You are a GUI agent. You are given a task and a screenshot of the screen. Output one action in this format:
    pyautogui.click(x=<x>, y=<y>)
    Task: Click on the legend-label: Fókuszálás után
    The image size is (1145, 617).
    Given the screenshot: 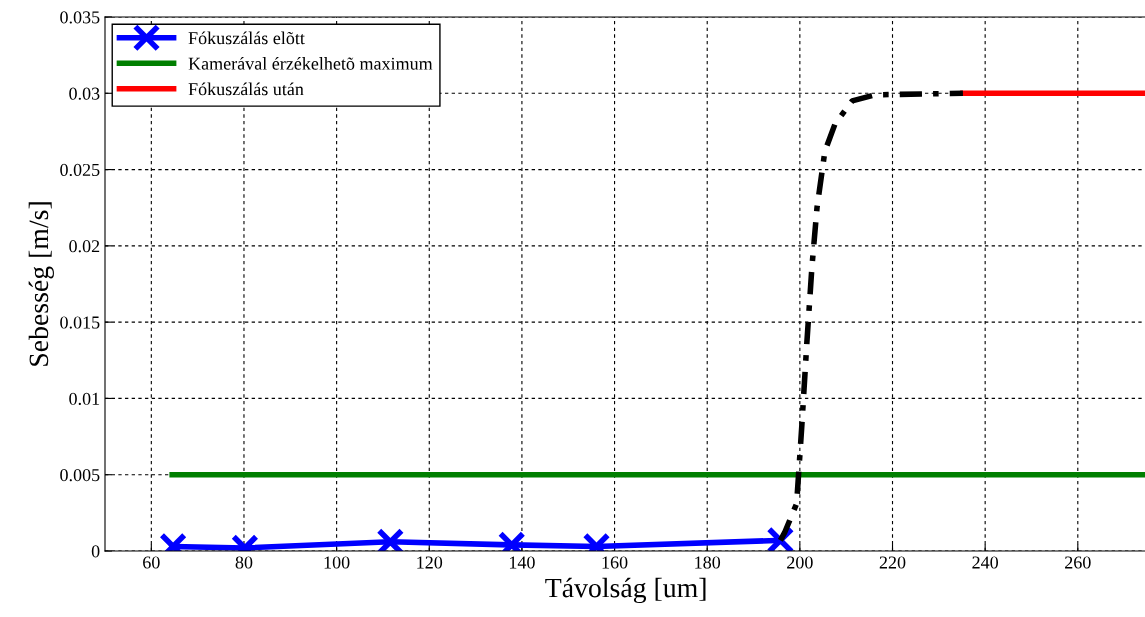 What is the action you would take?
    pyautogui.click(x=246, y=89)
    